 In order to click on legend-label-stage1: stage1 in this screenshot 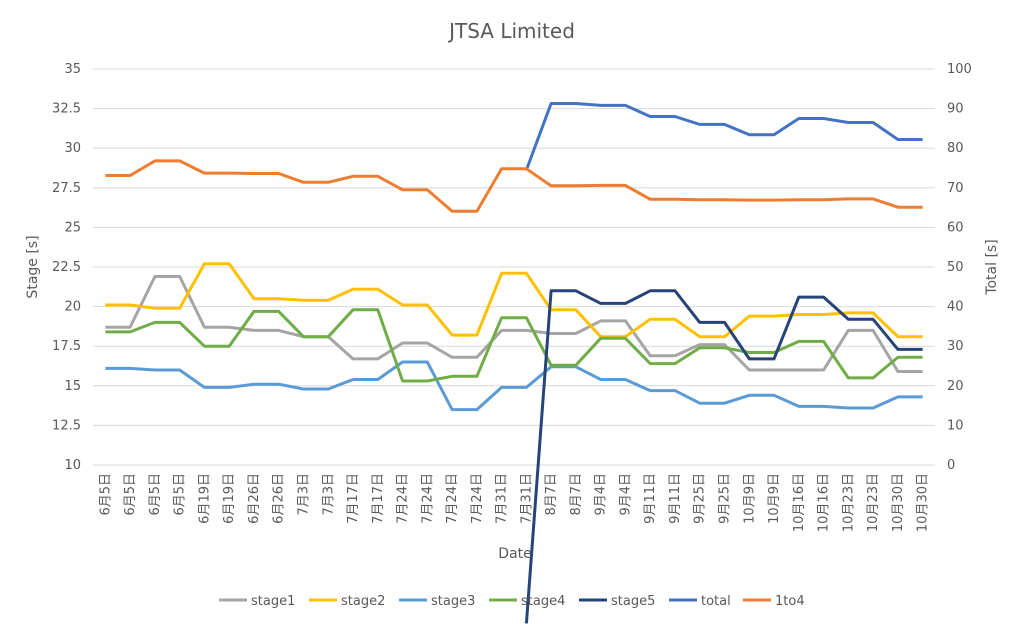, I will do `click(273, 601)`.